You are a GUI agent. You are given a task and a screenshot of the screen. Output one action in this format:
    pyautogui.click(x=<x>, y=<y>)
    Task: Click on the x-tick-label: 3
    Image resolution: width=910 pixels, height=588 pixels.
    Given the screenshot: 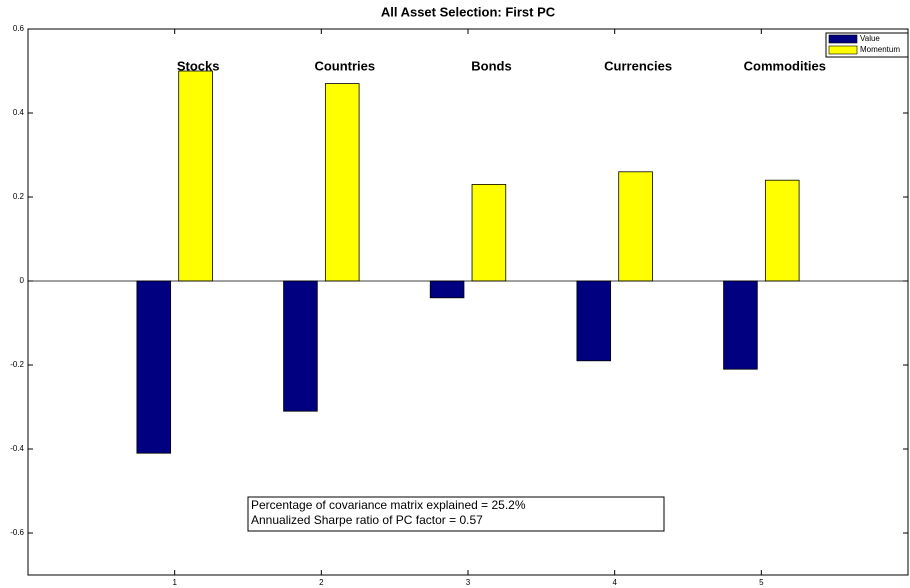 What is the action you would take?
    pyautogui.click(x=468, y=582)
    